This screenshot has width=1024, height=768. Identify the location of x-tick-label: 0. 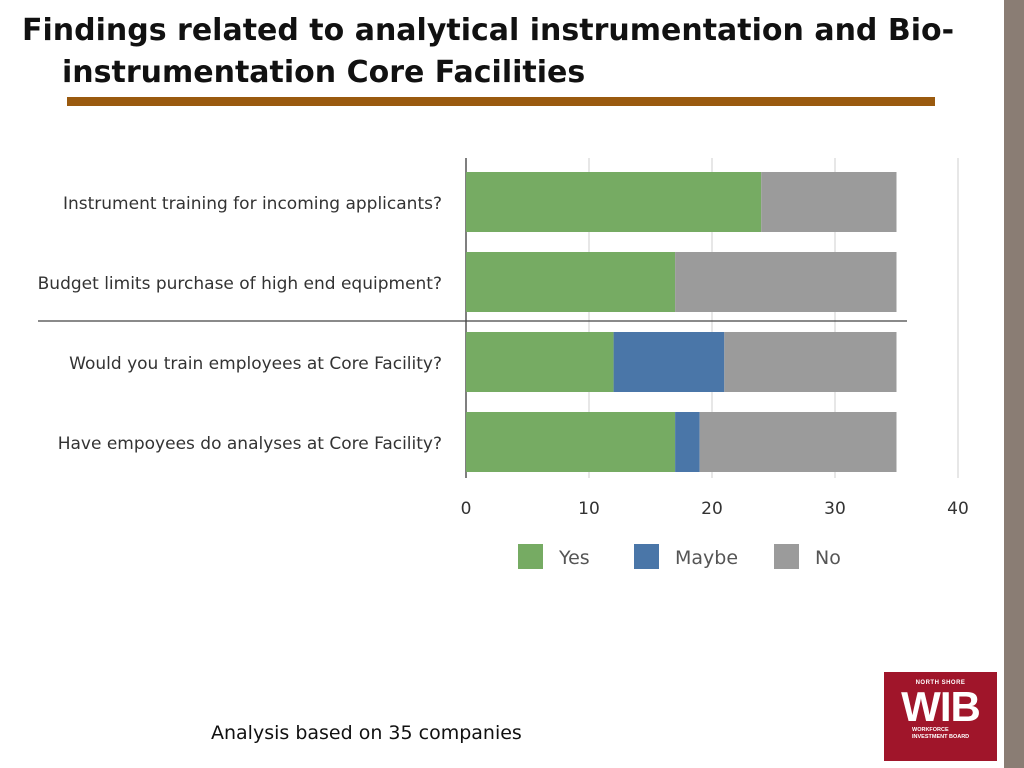
(466, 509).